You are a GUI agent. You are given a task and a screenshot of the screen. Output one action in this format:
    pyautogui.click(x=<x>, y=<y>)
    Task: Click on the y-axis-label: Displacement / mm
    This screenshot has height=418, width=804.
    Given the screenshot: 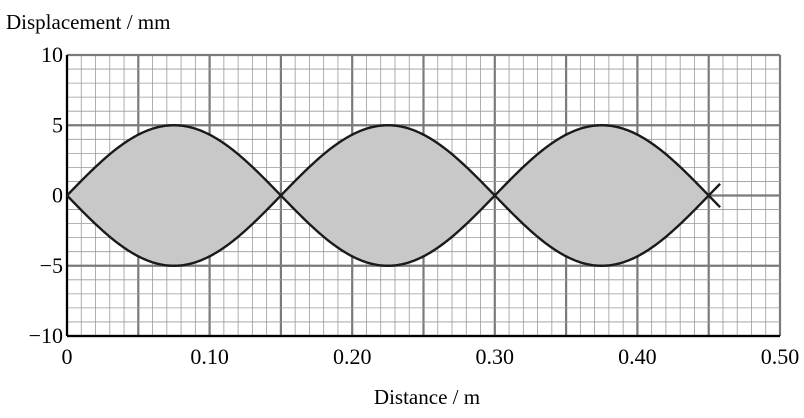 What is the action you would take?
    pyautogui.click(x=88, y=22)
    